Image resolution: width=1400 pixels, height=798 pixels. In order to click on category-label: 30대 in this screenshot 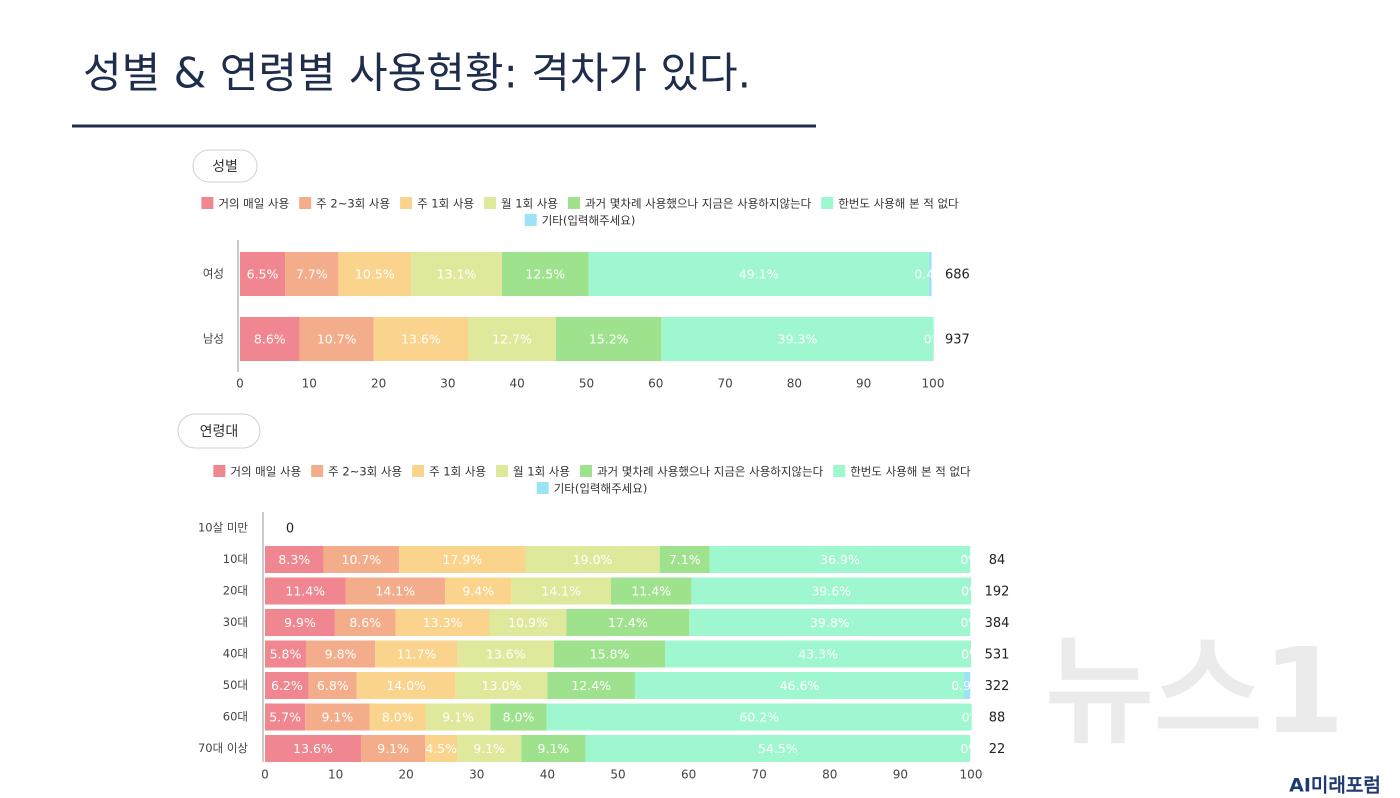, I will do `click(235, 622)`.